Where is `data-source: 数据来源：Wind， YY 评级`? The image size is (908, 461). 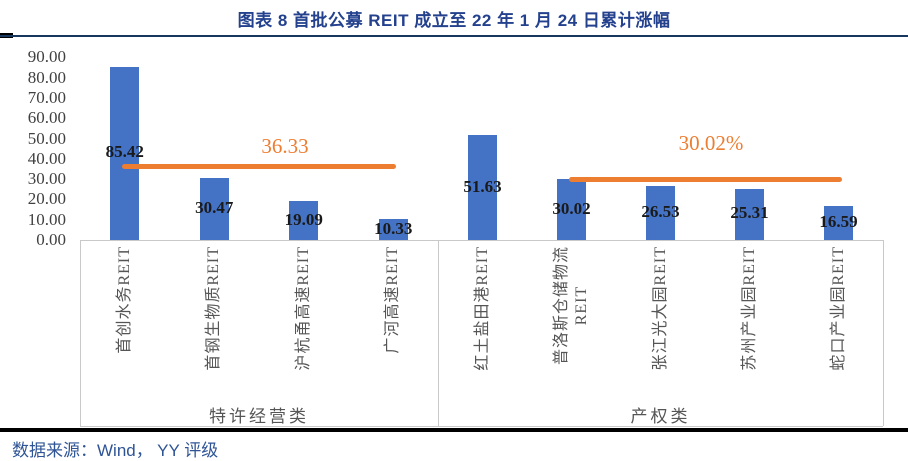
data-source: 数据来源：Wind， YY 评级 is located at coordinates (115, 450).